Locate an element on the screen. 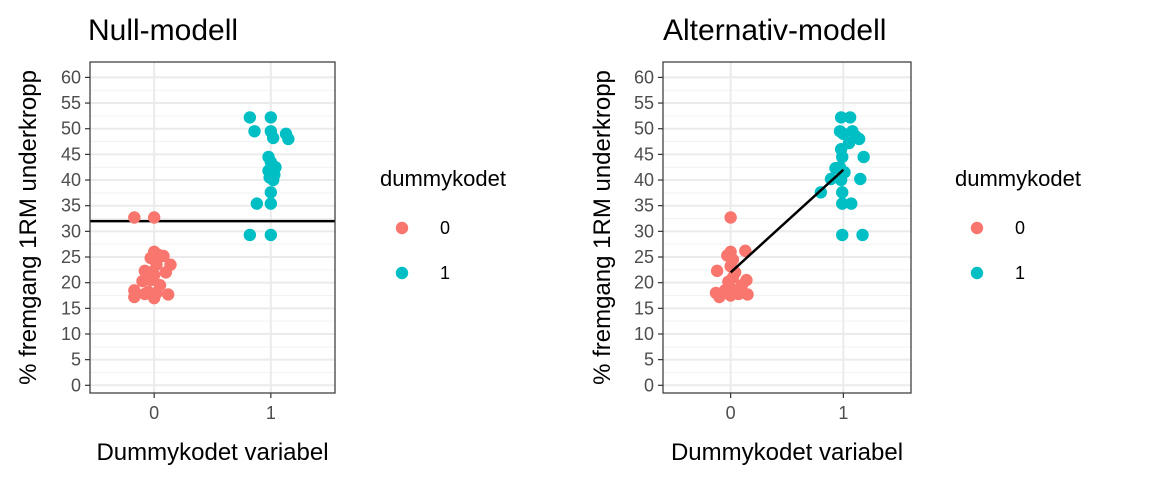 Image resolution: width=1152 pixels, height=485 pixels. chart-title: Null-modell is located at coordinates (163, 30).